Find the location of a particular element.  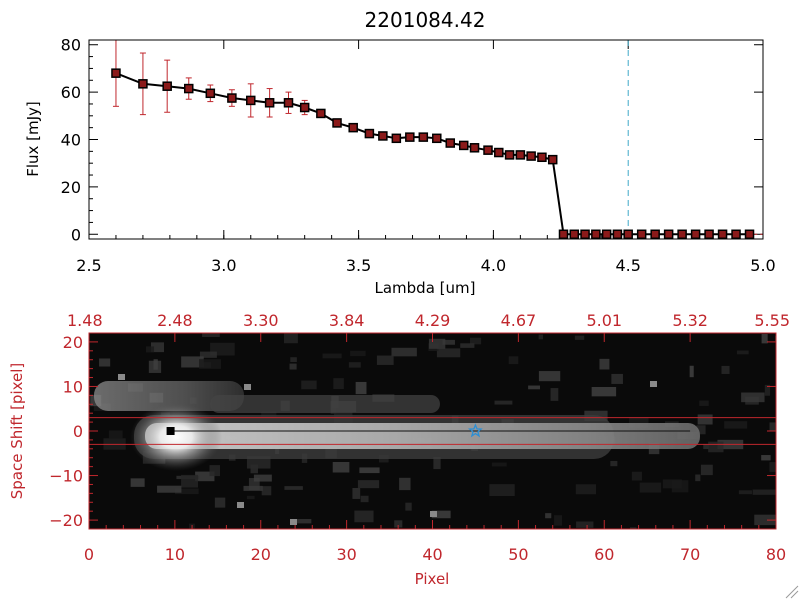

bottom-y-tick-label: 10 is located at coordinates (73, 386).